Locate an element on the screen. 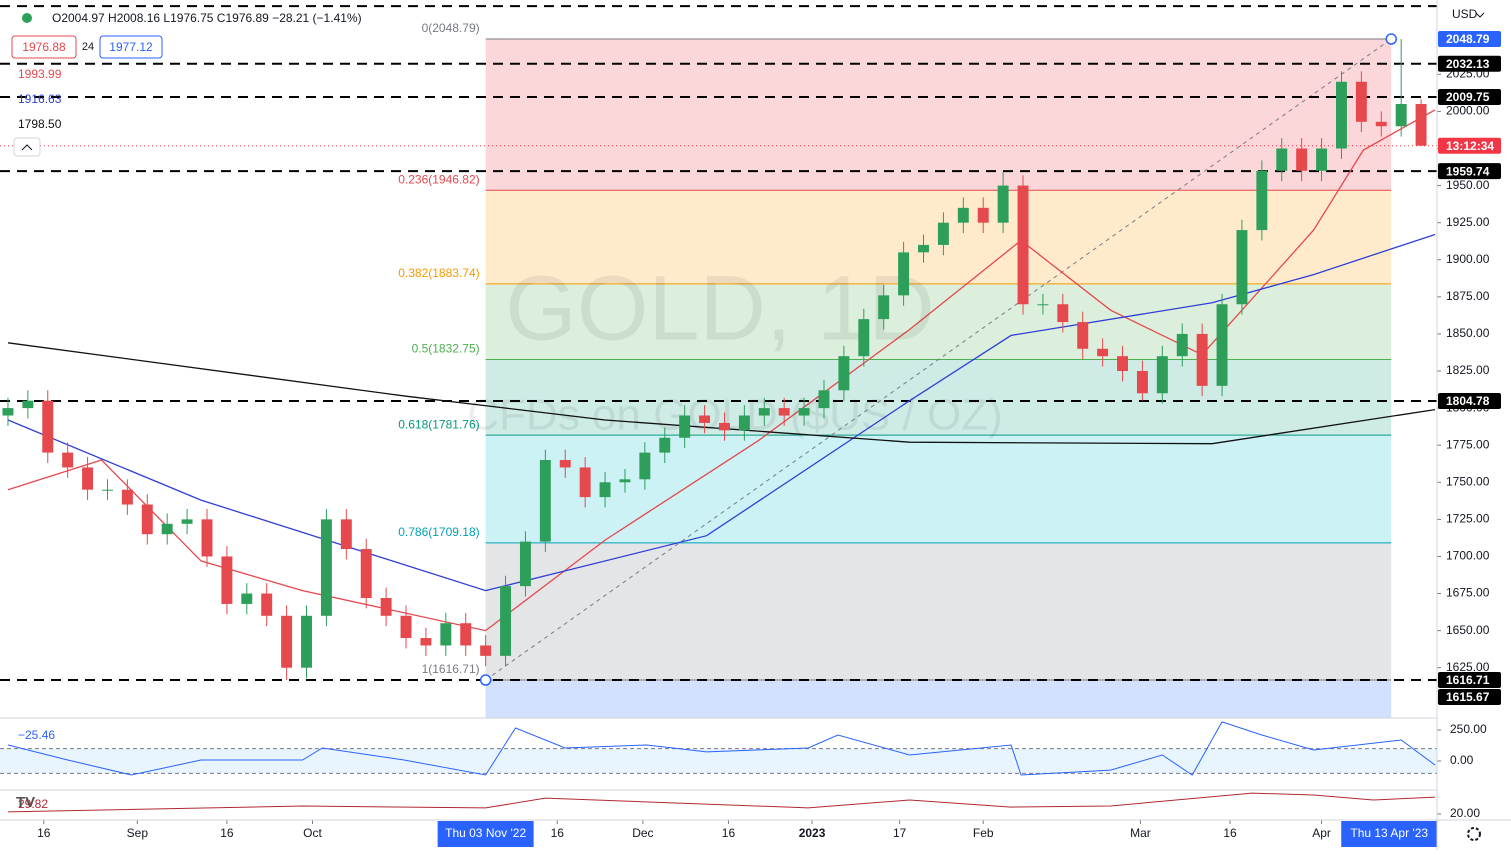 The height and width of the screenshot is (855, 1511). settings-icon is located at coordinates (1474, 834).